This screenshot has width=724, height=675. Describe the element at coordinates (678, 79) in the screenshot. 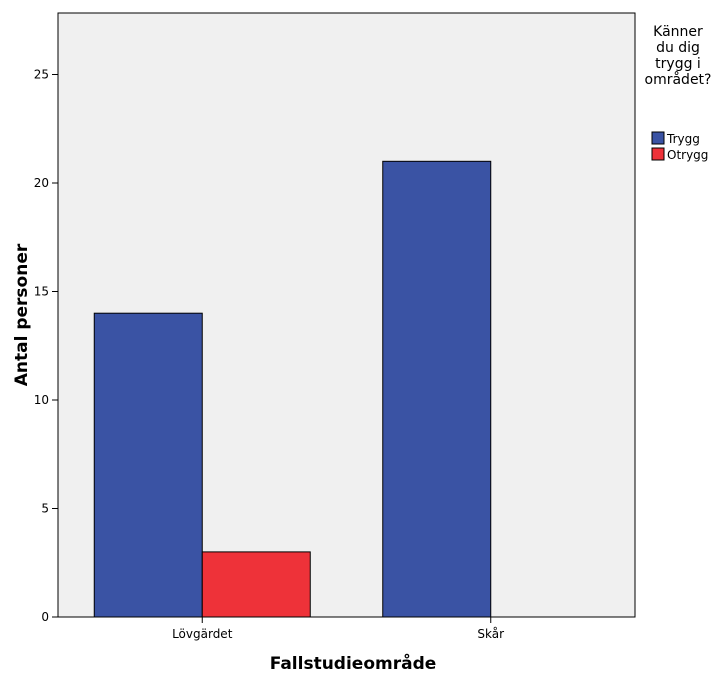

I see `legend-title-line-4: området?` at that location.